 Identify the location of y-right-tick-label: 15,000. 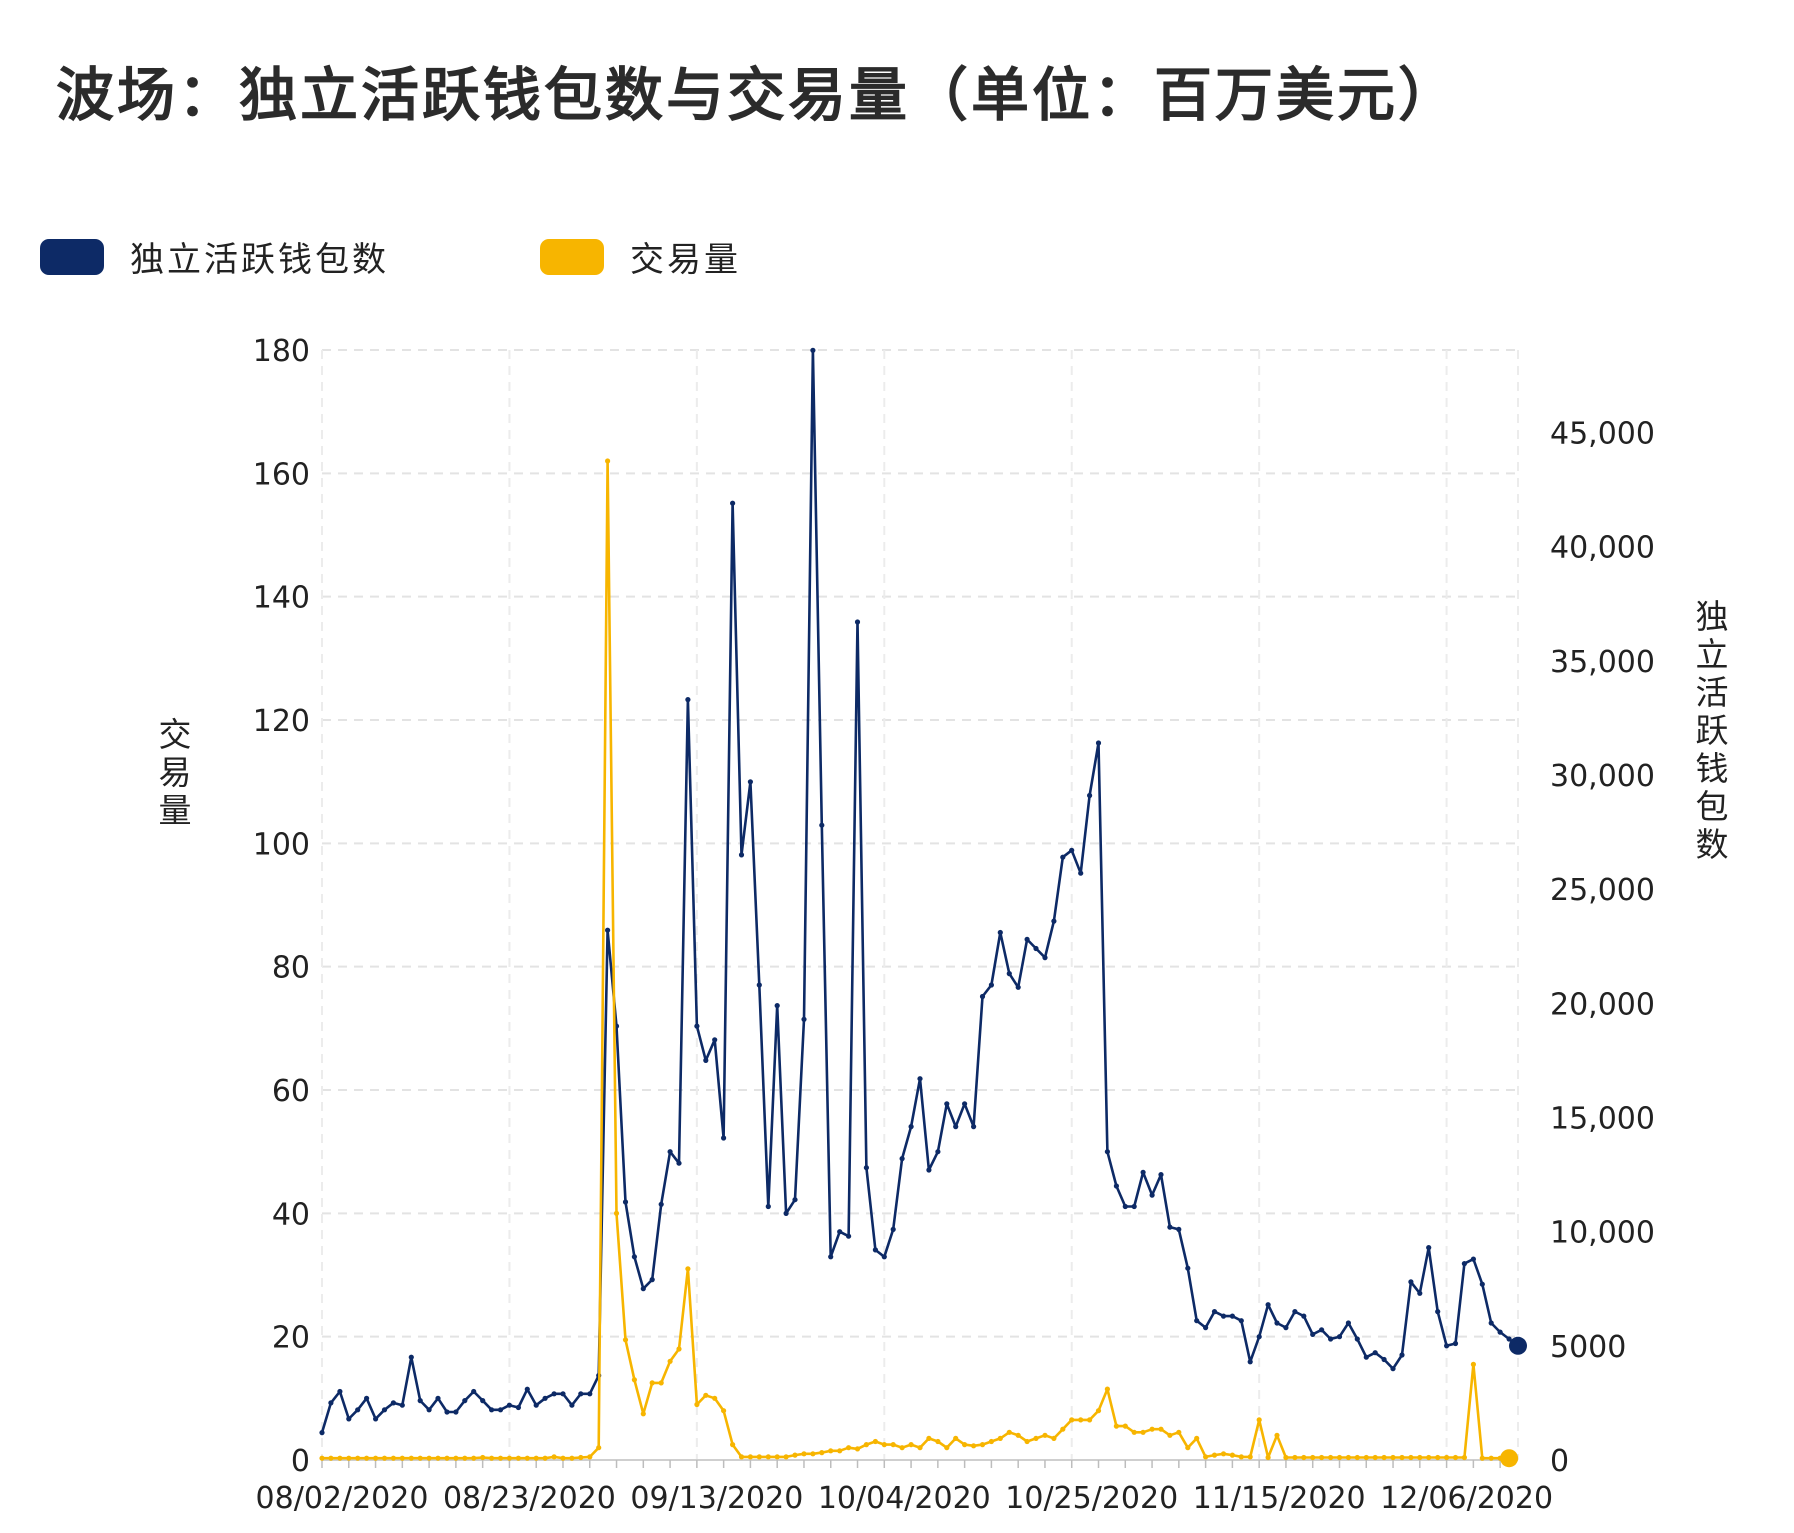
(1602, 1118).